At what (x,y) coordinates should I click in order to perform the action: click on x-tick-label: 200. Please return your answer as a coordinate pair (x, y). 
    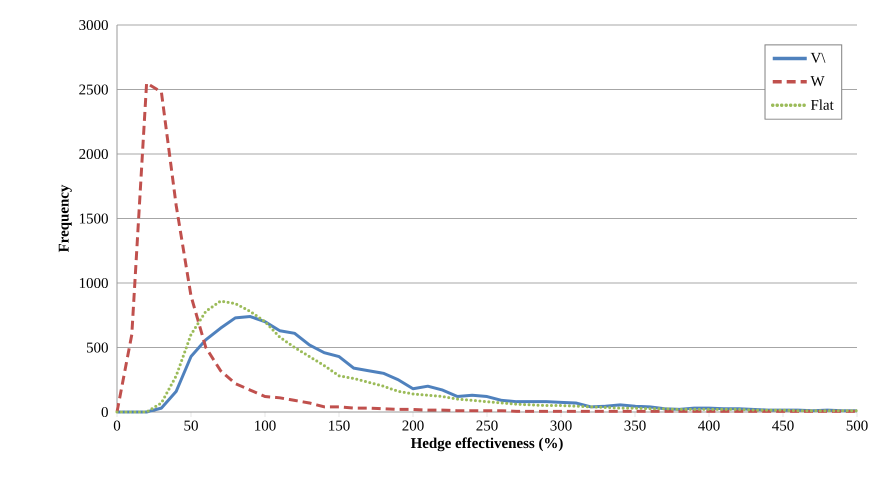
    Looking at the image, I should click on (413, 425).